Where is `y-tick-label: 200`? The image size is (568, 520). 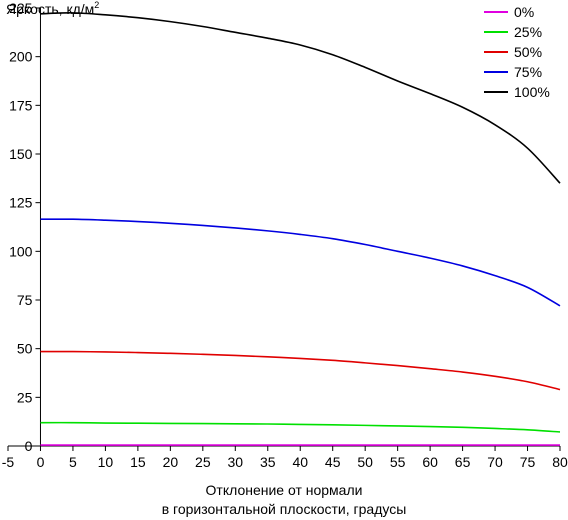
y-tick-label: 200 is located at coordinates (21, 57).